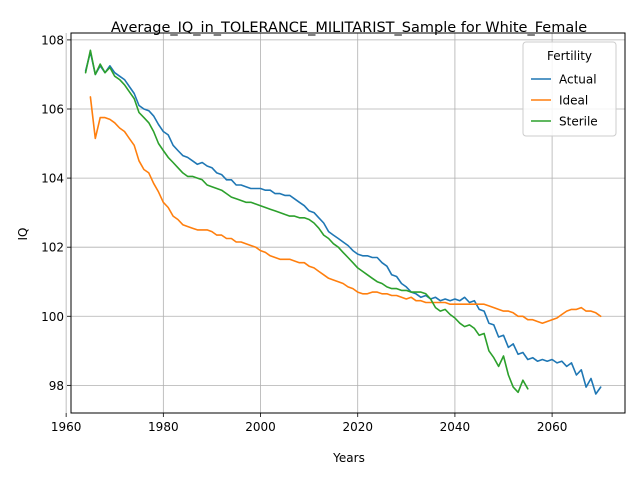  I want to click on x-tick-label: 2060, so click(552, 427).